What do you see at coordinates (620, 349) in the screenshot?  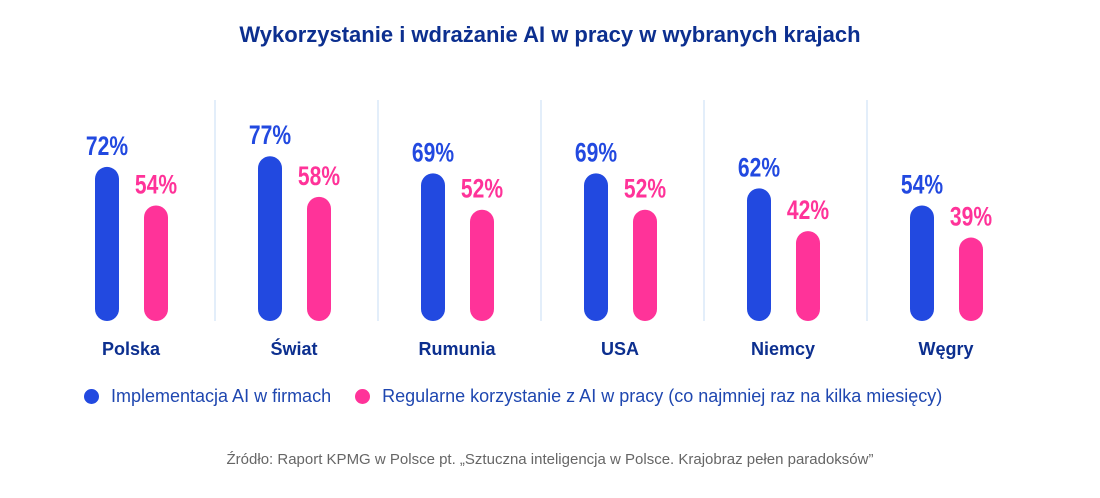 I see `category-label: USA` at bounding box center [620, 349].